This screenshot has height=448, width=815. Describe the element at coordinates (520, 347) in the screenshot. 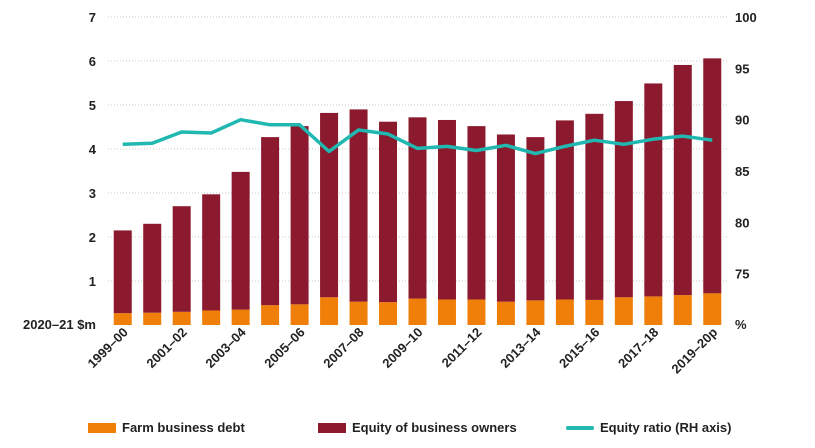

I see `x-tick-label: 2013–14` at that location.